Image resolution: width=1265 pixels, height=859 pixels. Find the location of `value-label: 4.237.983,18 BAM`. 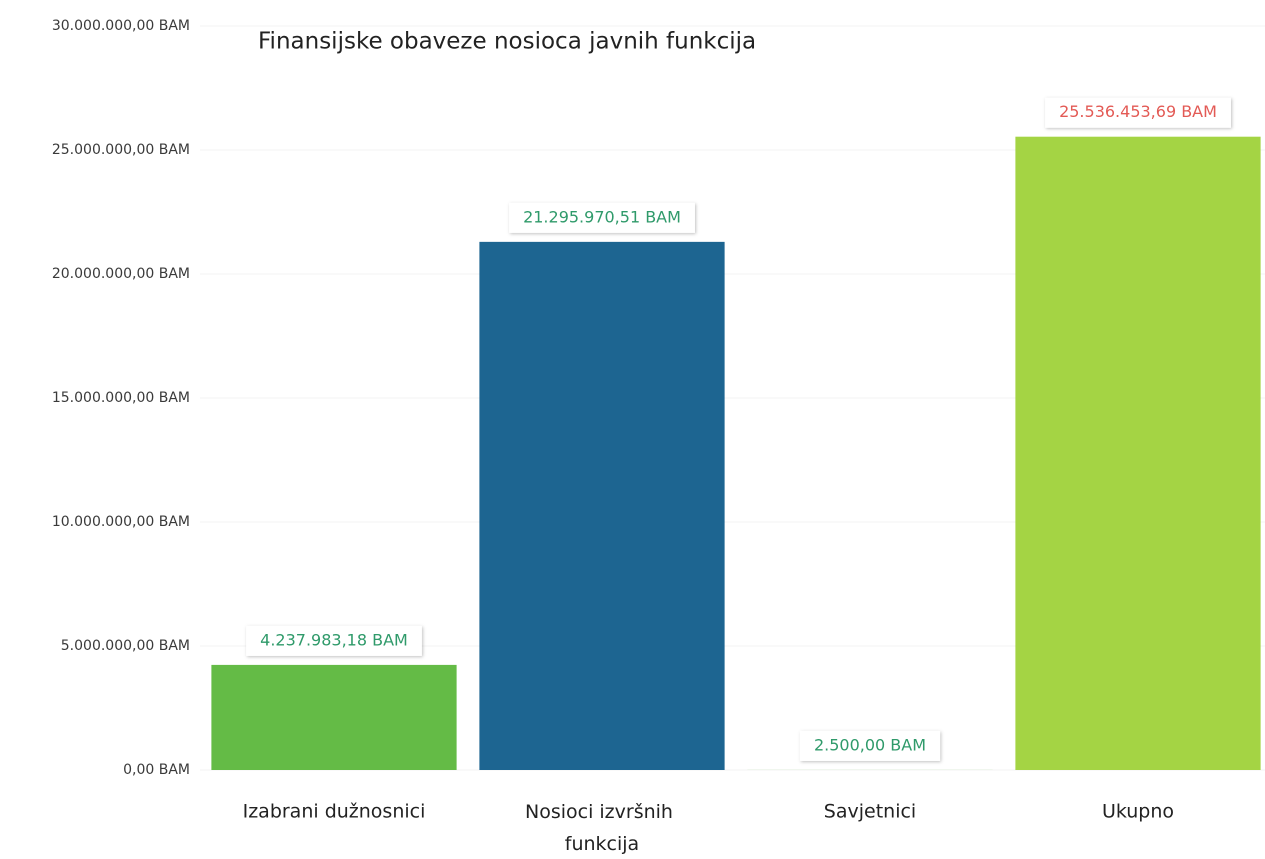

value-label: 4.237.983,18 BAM is located at coordinates (334, 640).